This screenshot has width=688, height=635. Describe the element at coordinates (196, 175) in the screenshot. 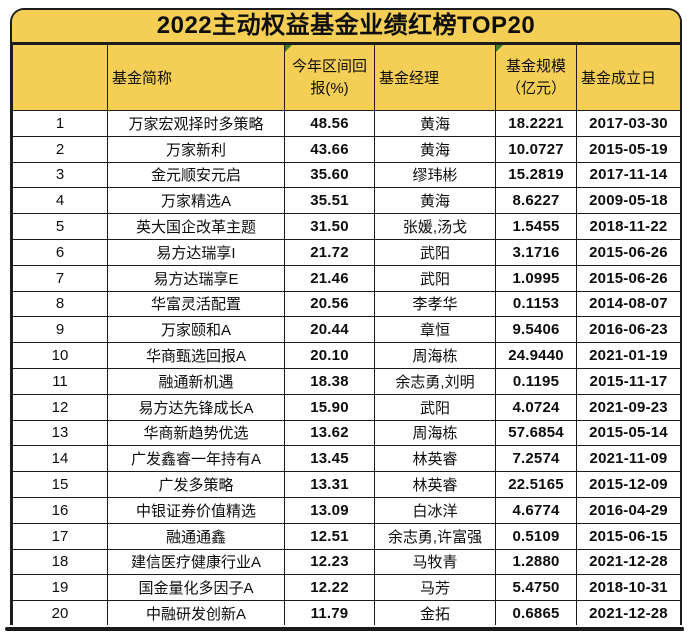

I see `cell-fund-name: 金元顺安元启` at that location.